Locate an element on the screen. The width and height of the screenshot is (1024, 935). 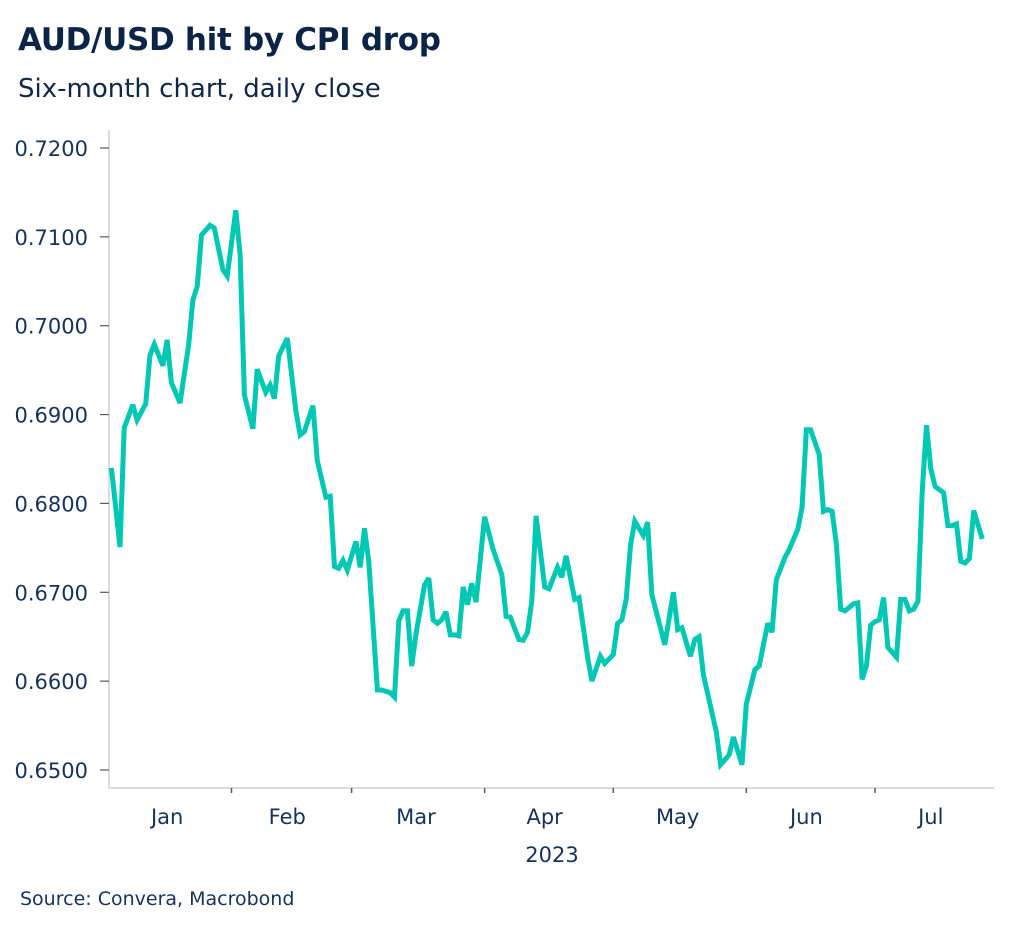
chart-subtitle: Six-month chart, daily close is located at coordinates (199, 89).